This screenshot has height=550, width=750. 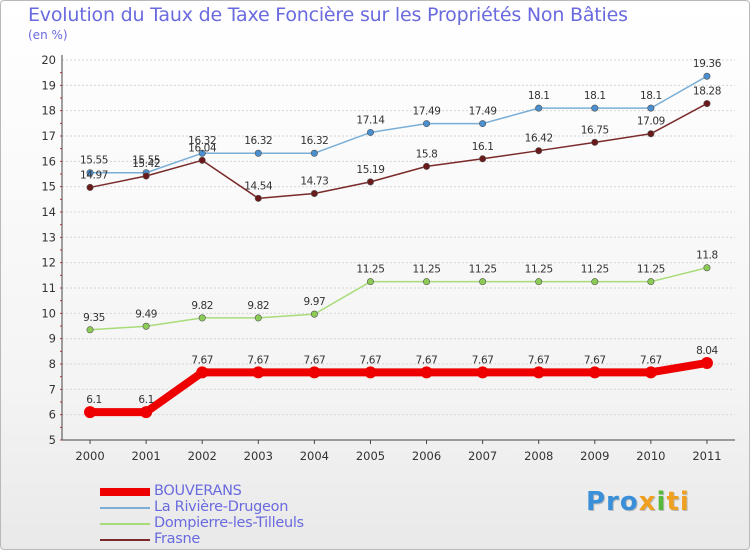 I want to click on logo-part: ti, so click(x=678, y=502).